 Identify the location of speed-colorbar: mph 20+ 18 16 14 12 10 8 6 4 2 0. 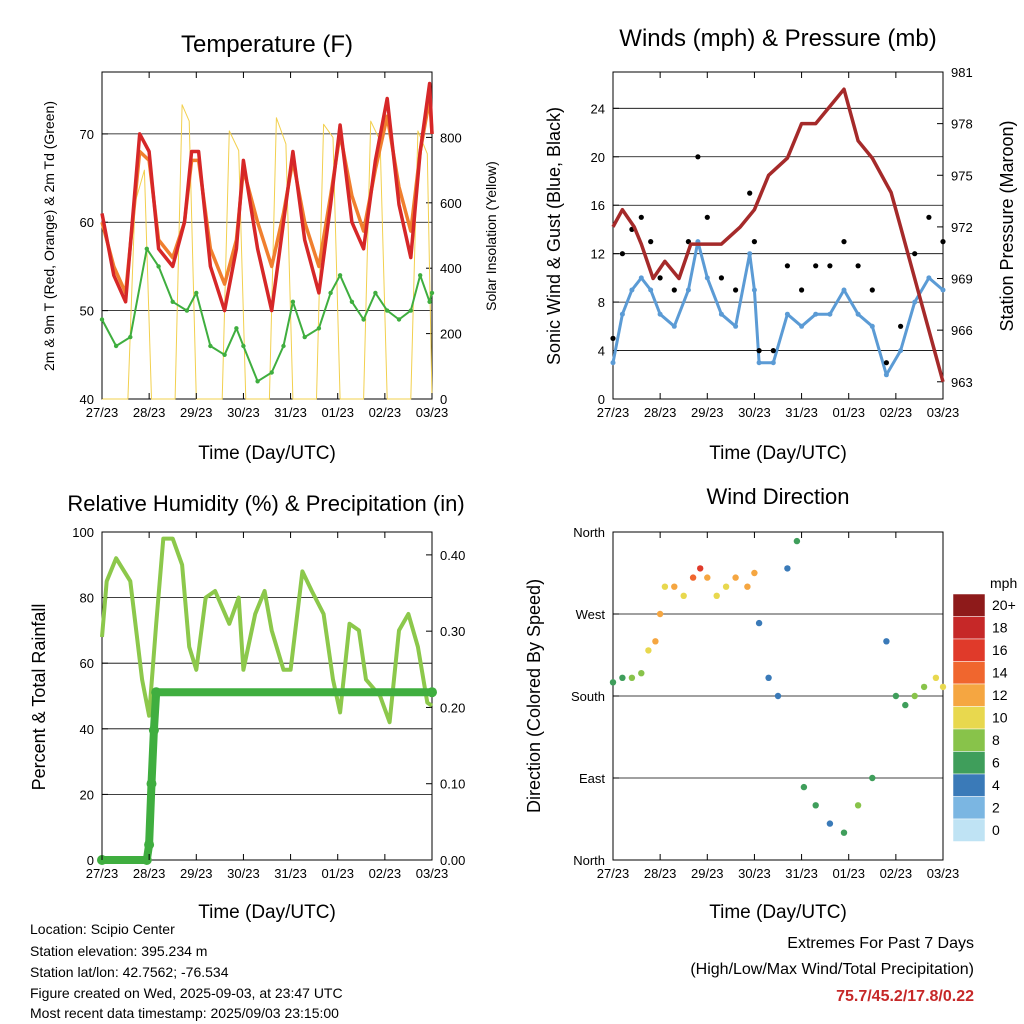
(984, 708).